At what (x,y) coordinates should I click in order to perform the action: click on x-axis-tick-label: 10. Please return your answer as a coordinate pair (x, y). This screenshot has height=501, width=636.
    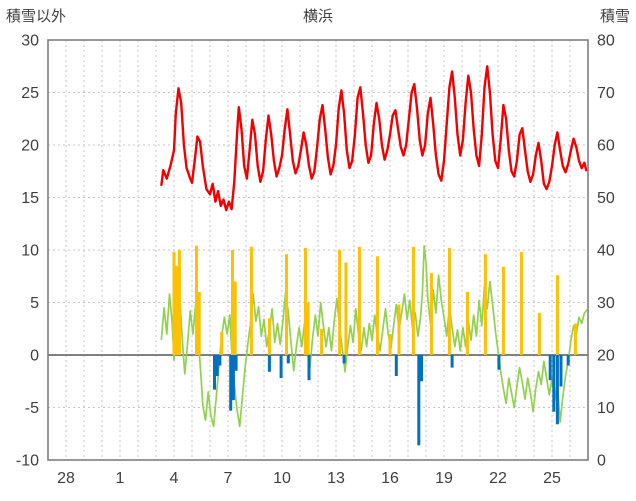
    Looking at the image, I should click on (282, 478).